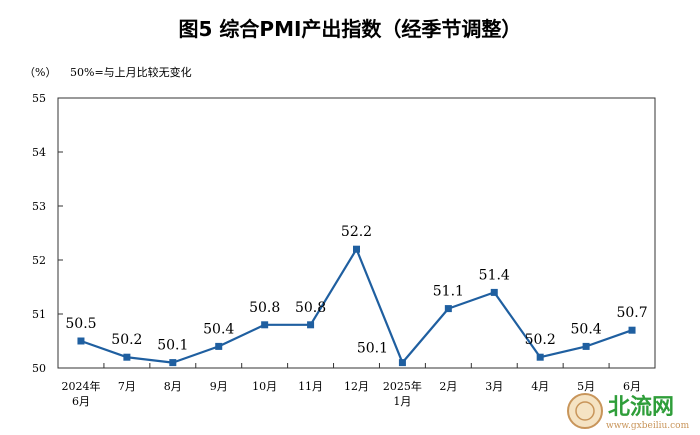 The width and height of the screenshot is (700, 435). I want to click on x-tick-label: 7月, so click(127, 386).